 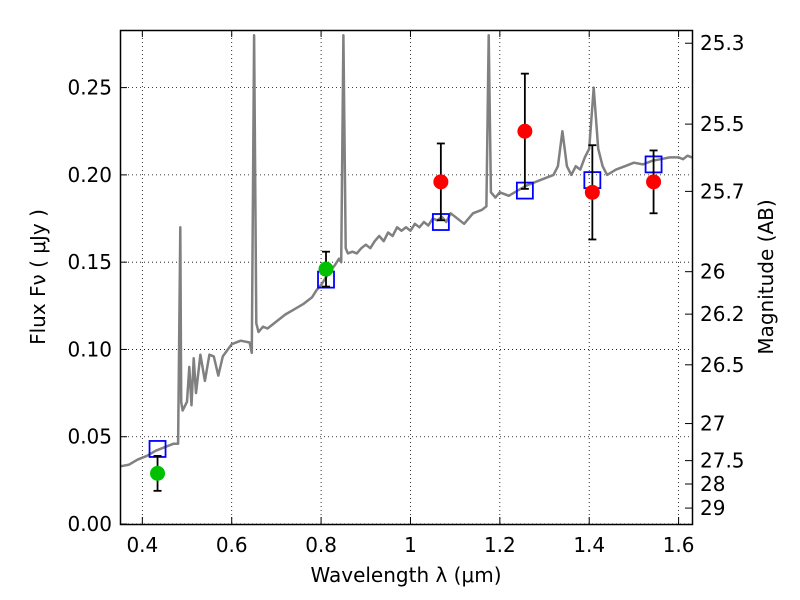 What do you see at coordinates (712, 484) in the screenshot?
I see `y2-tick-label: 28` at bounding box center [712, 484].